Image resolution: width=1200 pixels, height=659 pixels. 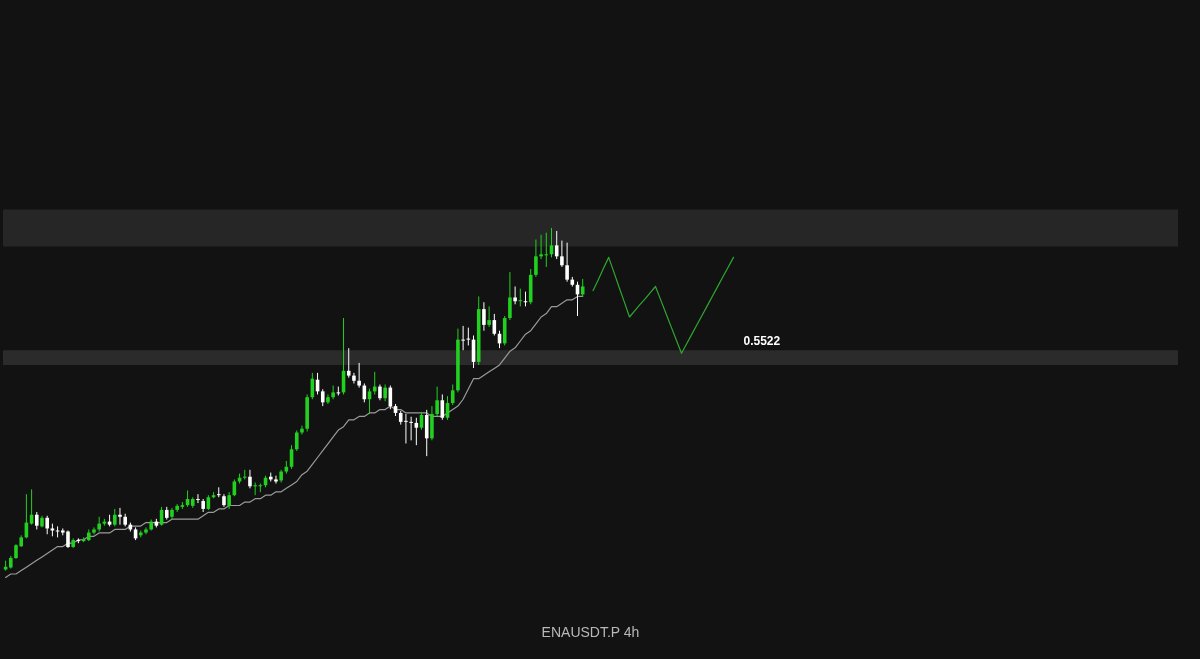 What do you see at coordinates (762, 341) in the screenshot?
I see `band-label: 0.5522` at bounding box center [762, 341].